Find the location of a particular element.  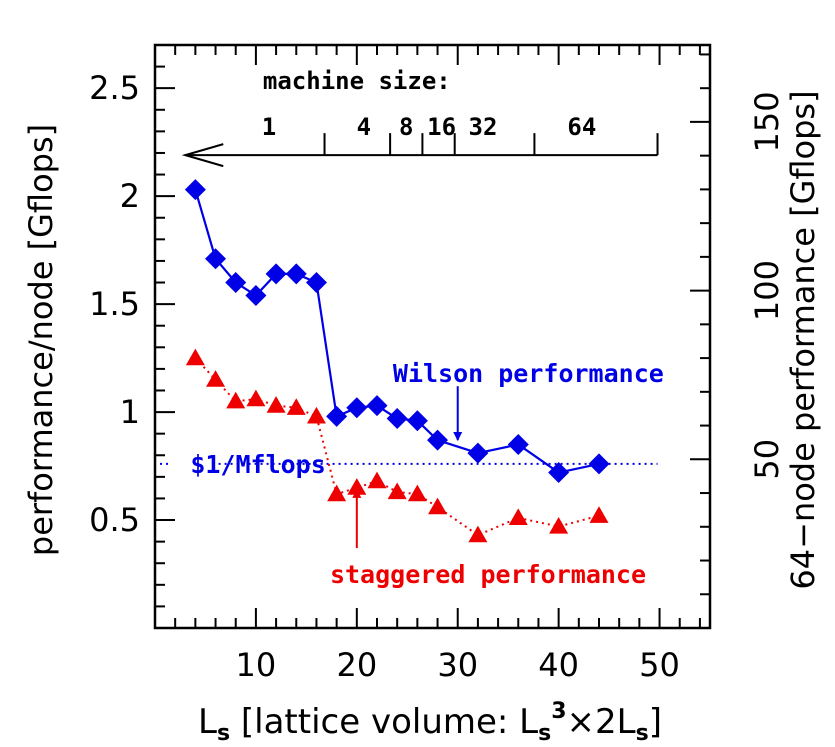

x-label-l: L is located at coordinates (207, 722).